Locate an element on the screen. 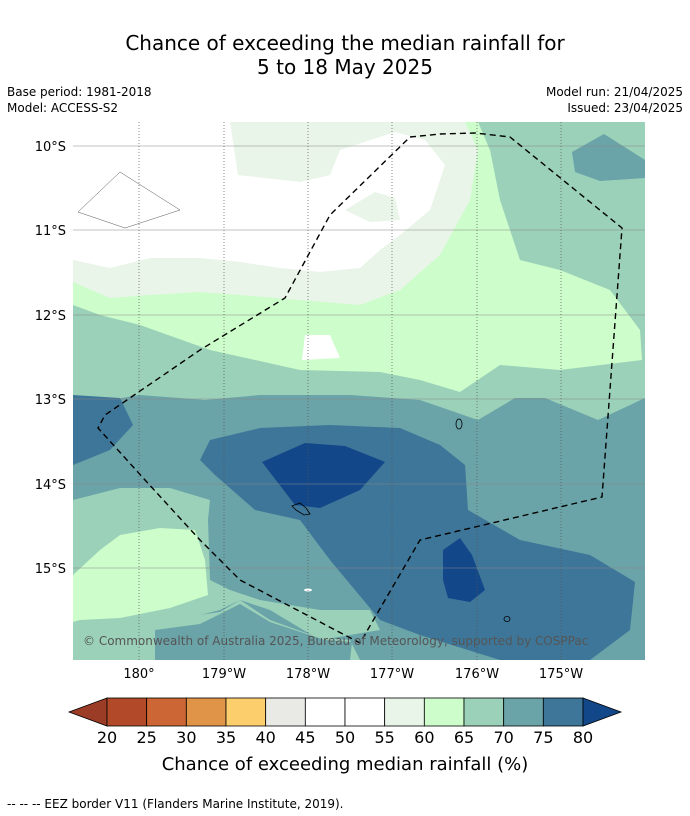  lat-label: 12°S is located at coordinates (50, 316).